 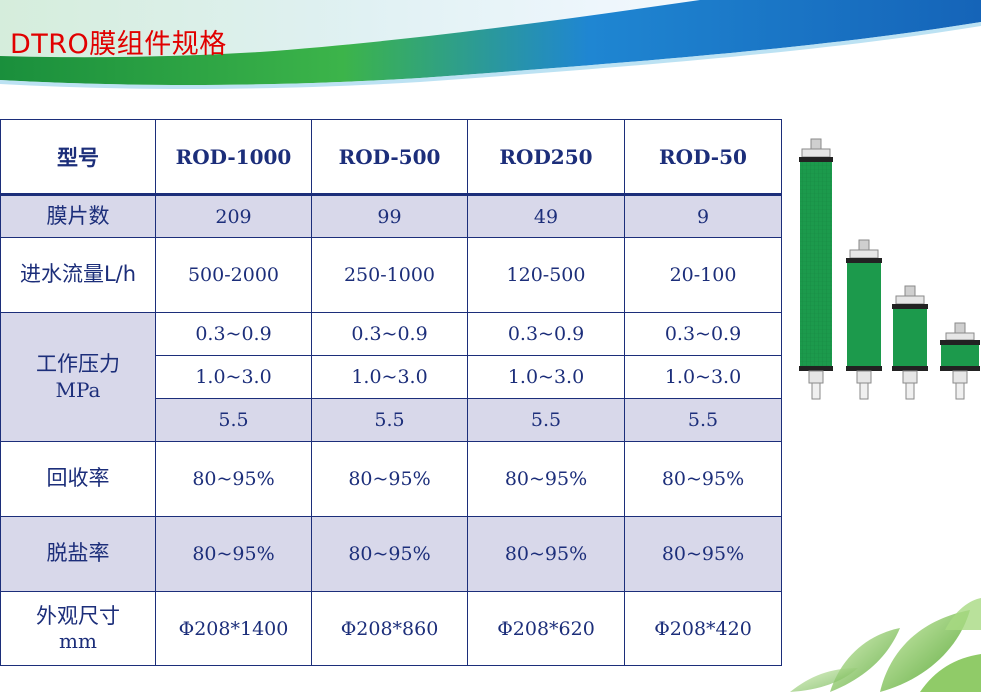 I want to click on page-title: DTRO膜组件规格, so click(x=118, y=44).